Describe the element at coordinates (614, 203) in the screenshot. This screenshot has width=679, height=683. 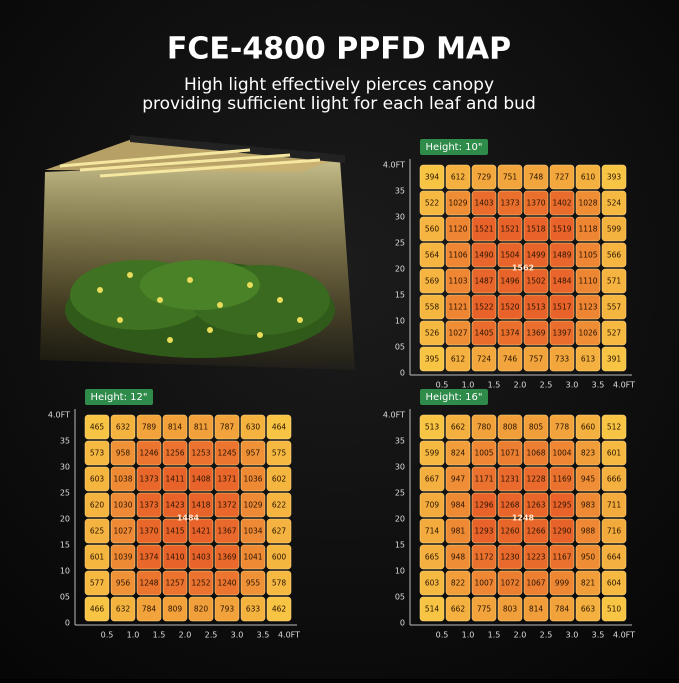
I see `cell-value: 524` at that location.